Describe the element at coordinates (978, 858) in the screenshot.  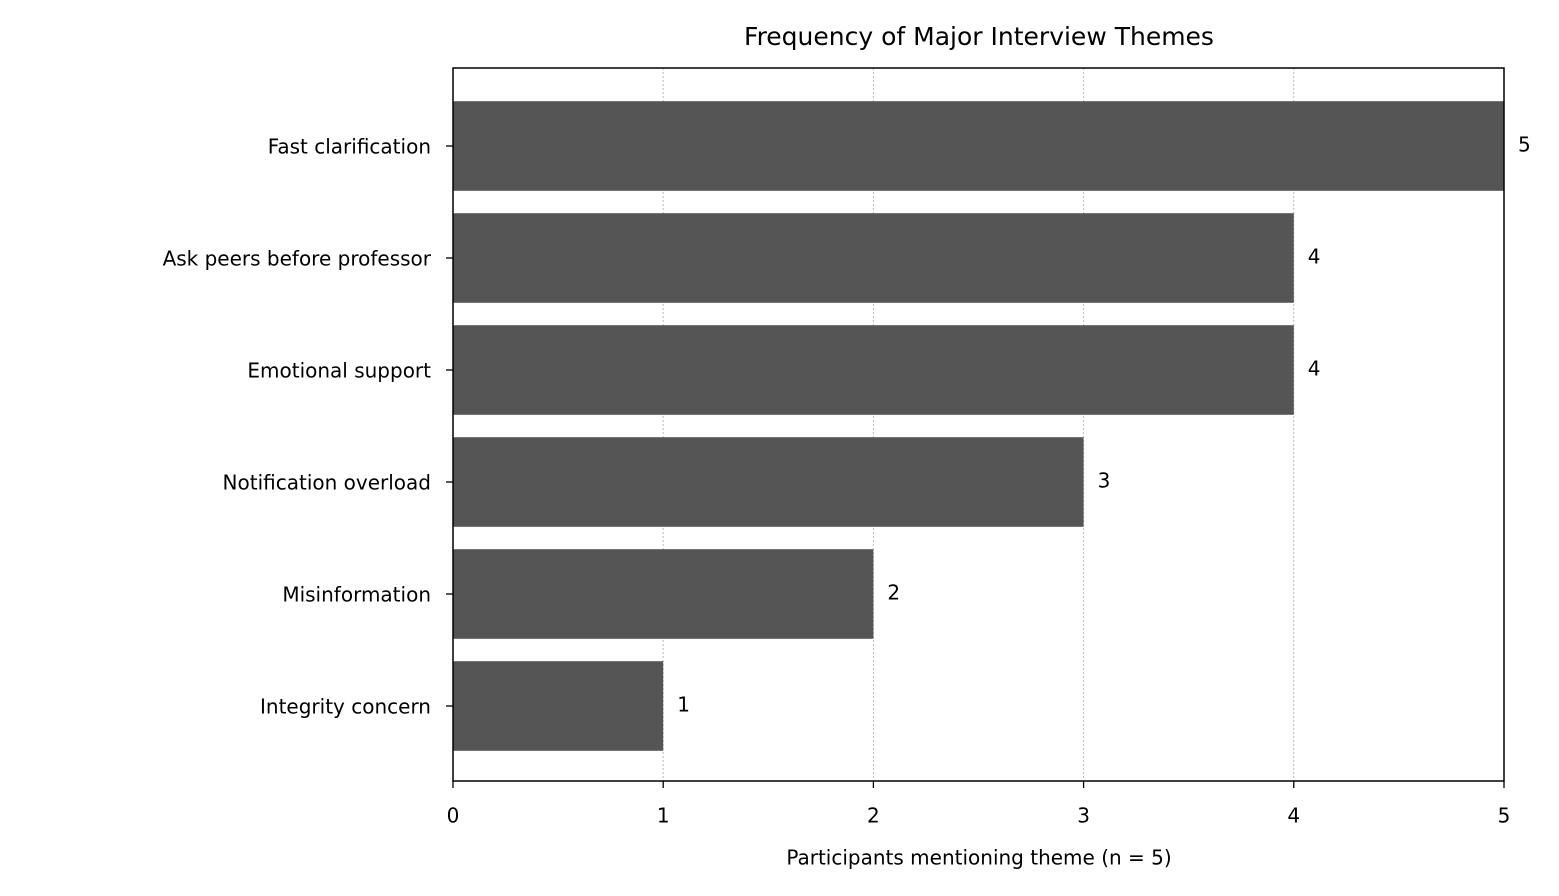
I see `x-axis-label: Participants mentioning theme (n = 5)` at that location.